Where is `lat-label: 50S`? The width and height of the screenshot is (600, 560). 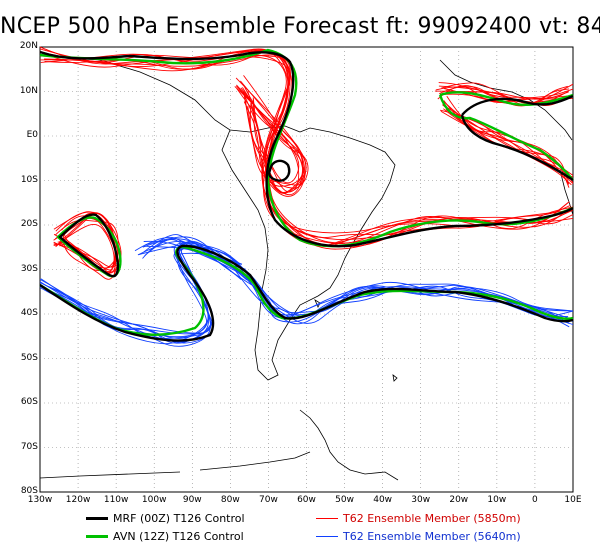 lat-label: 50S is located at coordinates (29, 357).